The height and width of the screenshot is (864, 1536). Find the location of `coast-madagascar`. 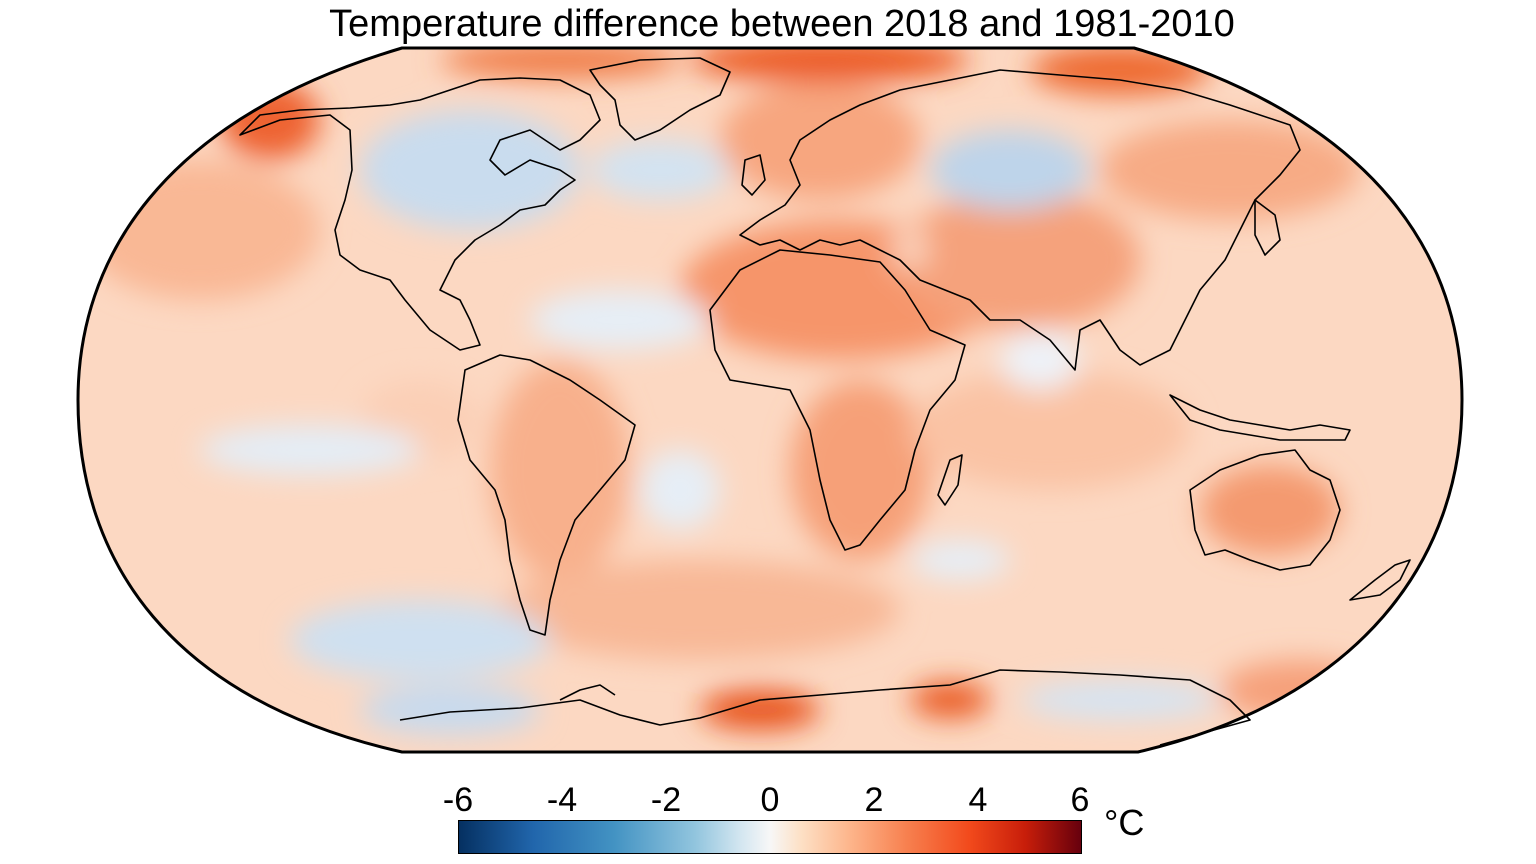

coast-madagascar is located at coordinates (950, 480).